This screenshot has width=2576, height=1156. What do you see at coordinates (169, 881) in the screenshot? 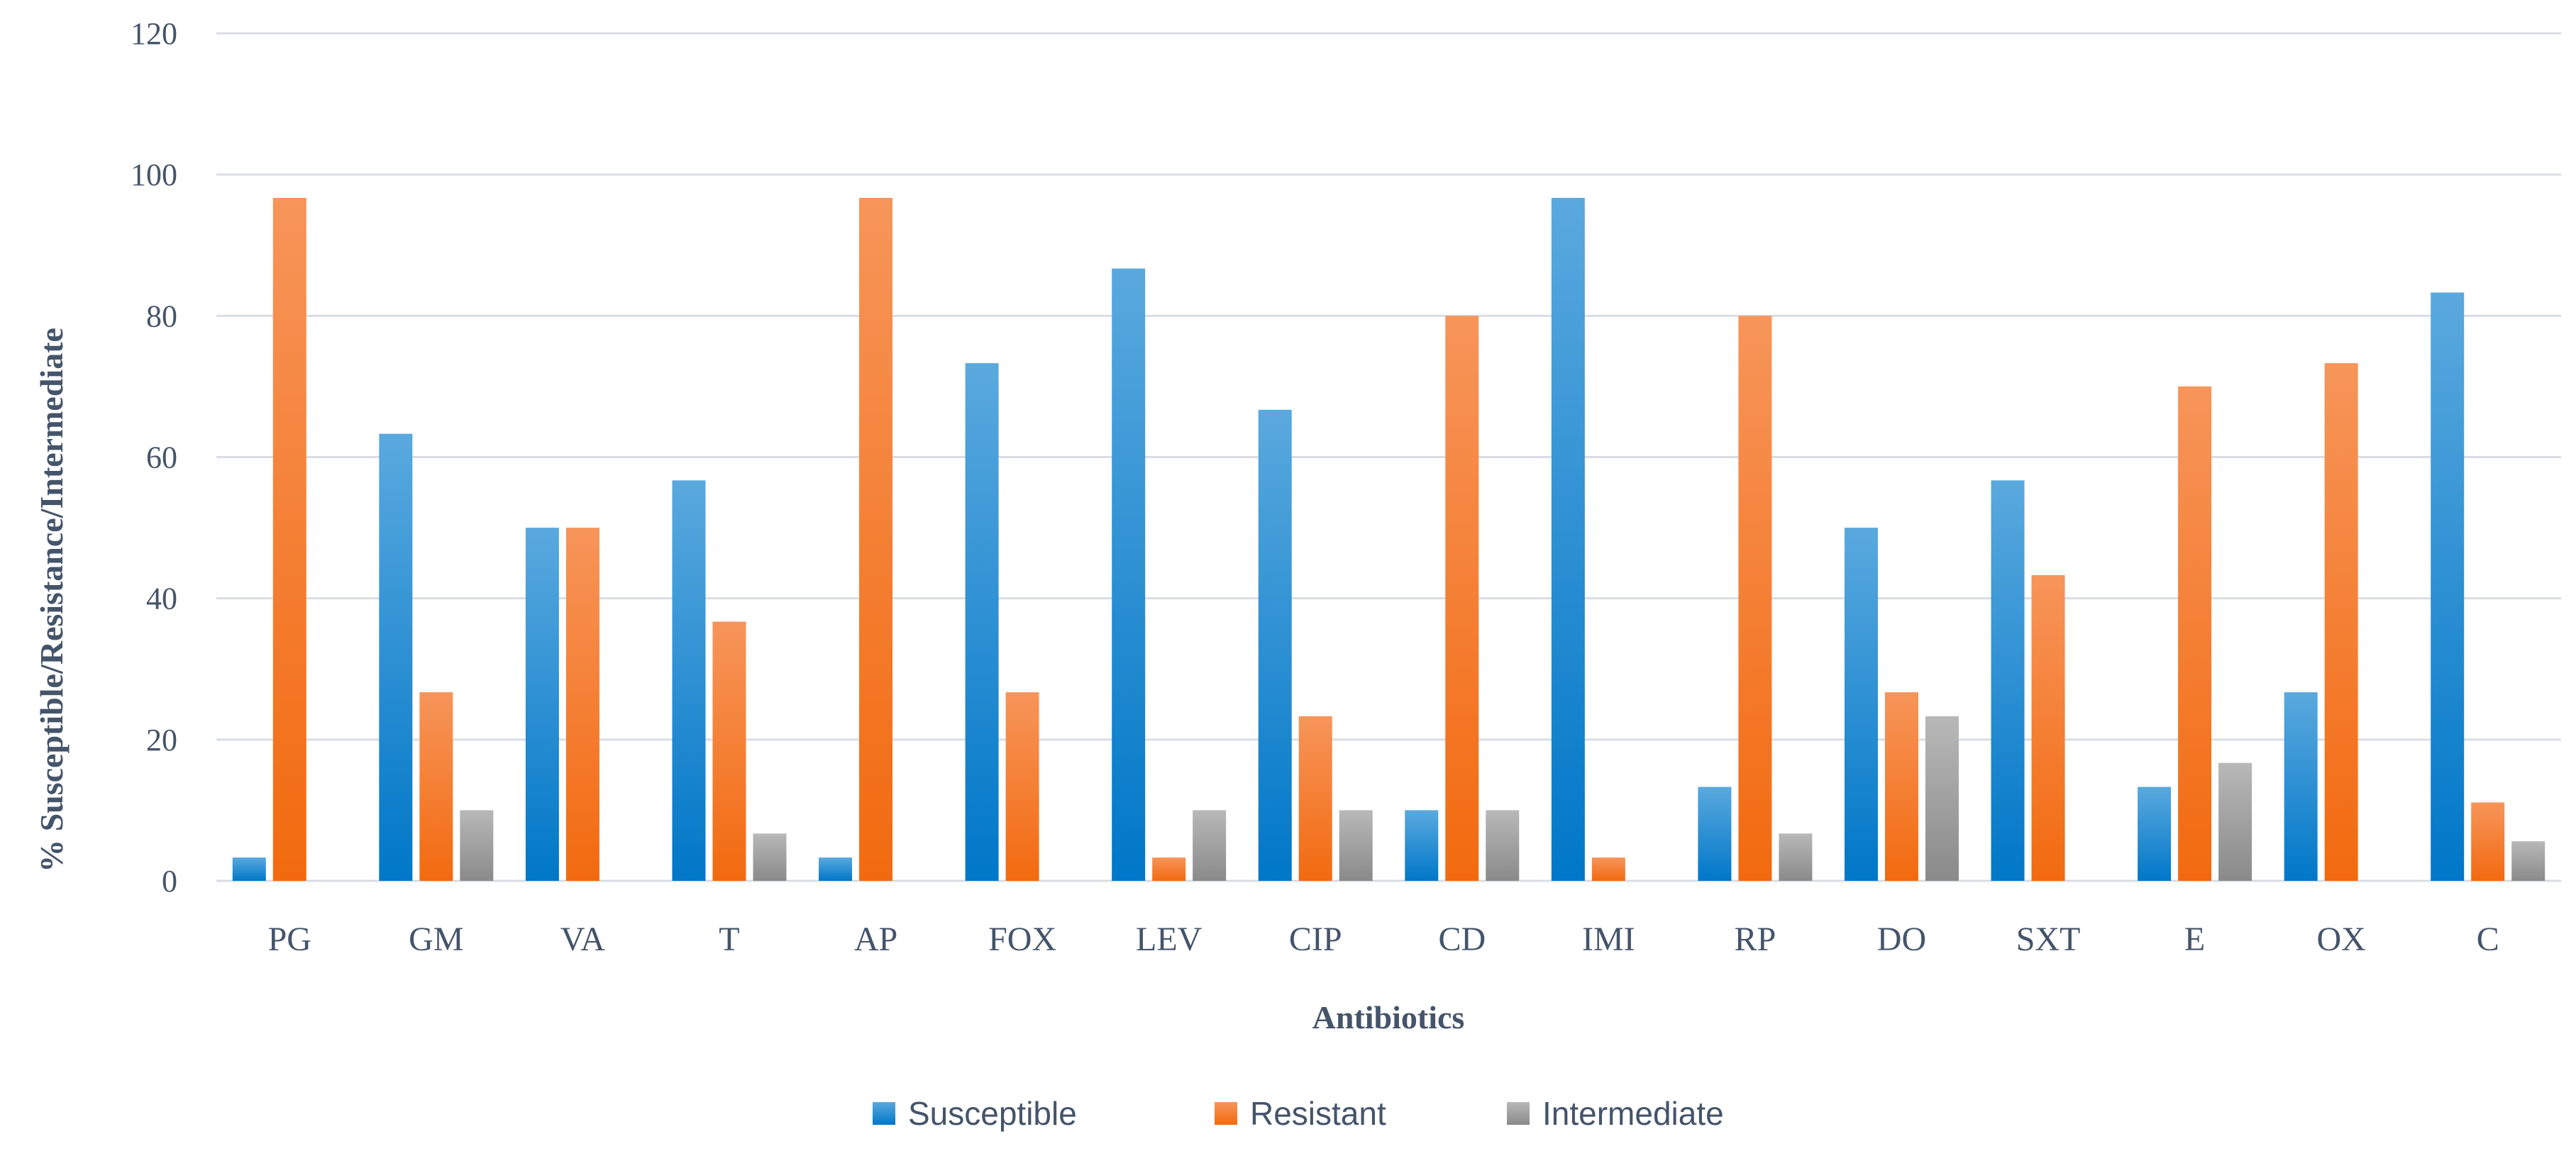
I see `y-tick-label: 0` at bounding box center [169, 881].